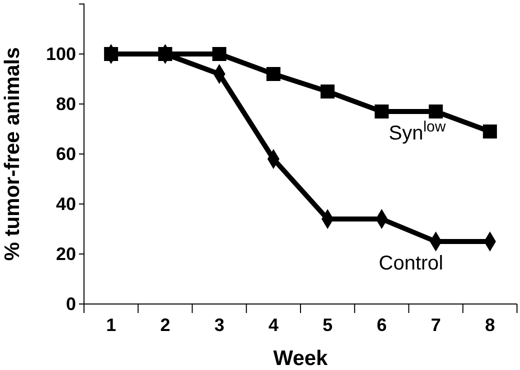 The width and height of the screenshot is (520, 370). What do you see at coordinates (111, 324) in the screenshot?
I see `x-tick-label: 1` at bounding box center [111, 324].